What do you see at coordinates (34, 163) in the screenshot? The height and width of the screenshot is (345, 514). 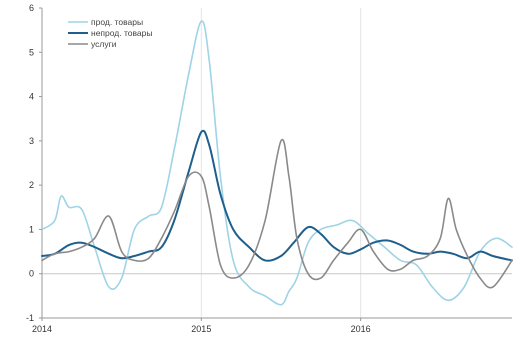 I see `y-tick-labels: -1 0 1 2 3 4 5 6` at bounding box center [34, 163].